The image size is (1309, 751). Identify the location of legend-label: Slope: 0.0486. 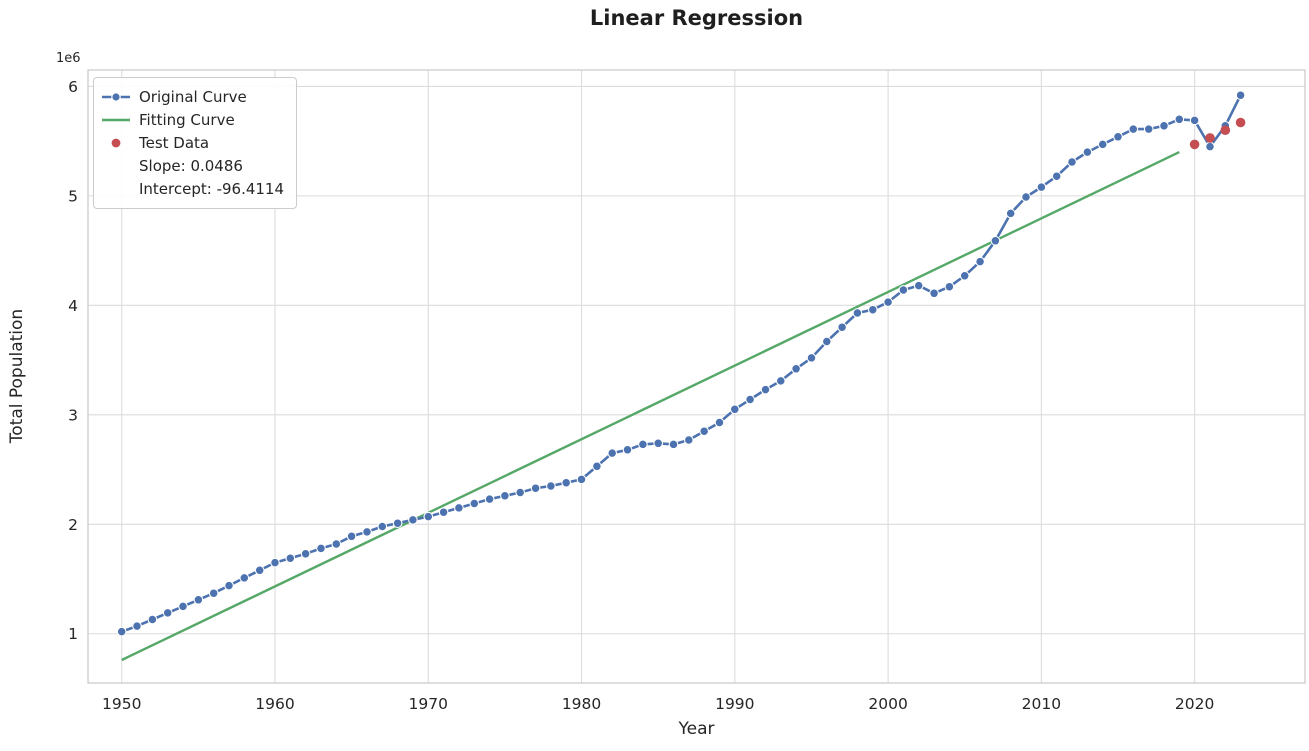
(191, 165).